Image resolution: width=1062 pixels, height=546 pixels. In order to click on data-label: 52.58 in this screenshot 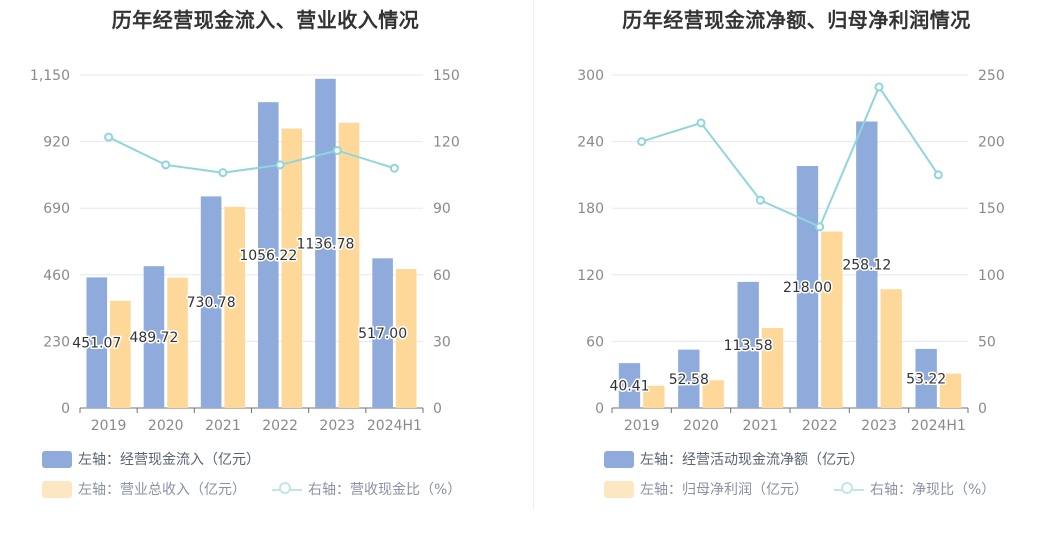, I will do `click(689, 380)`.